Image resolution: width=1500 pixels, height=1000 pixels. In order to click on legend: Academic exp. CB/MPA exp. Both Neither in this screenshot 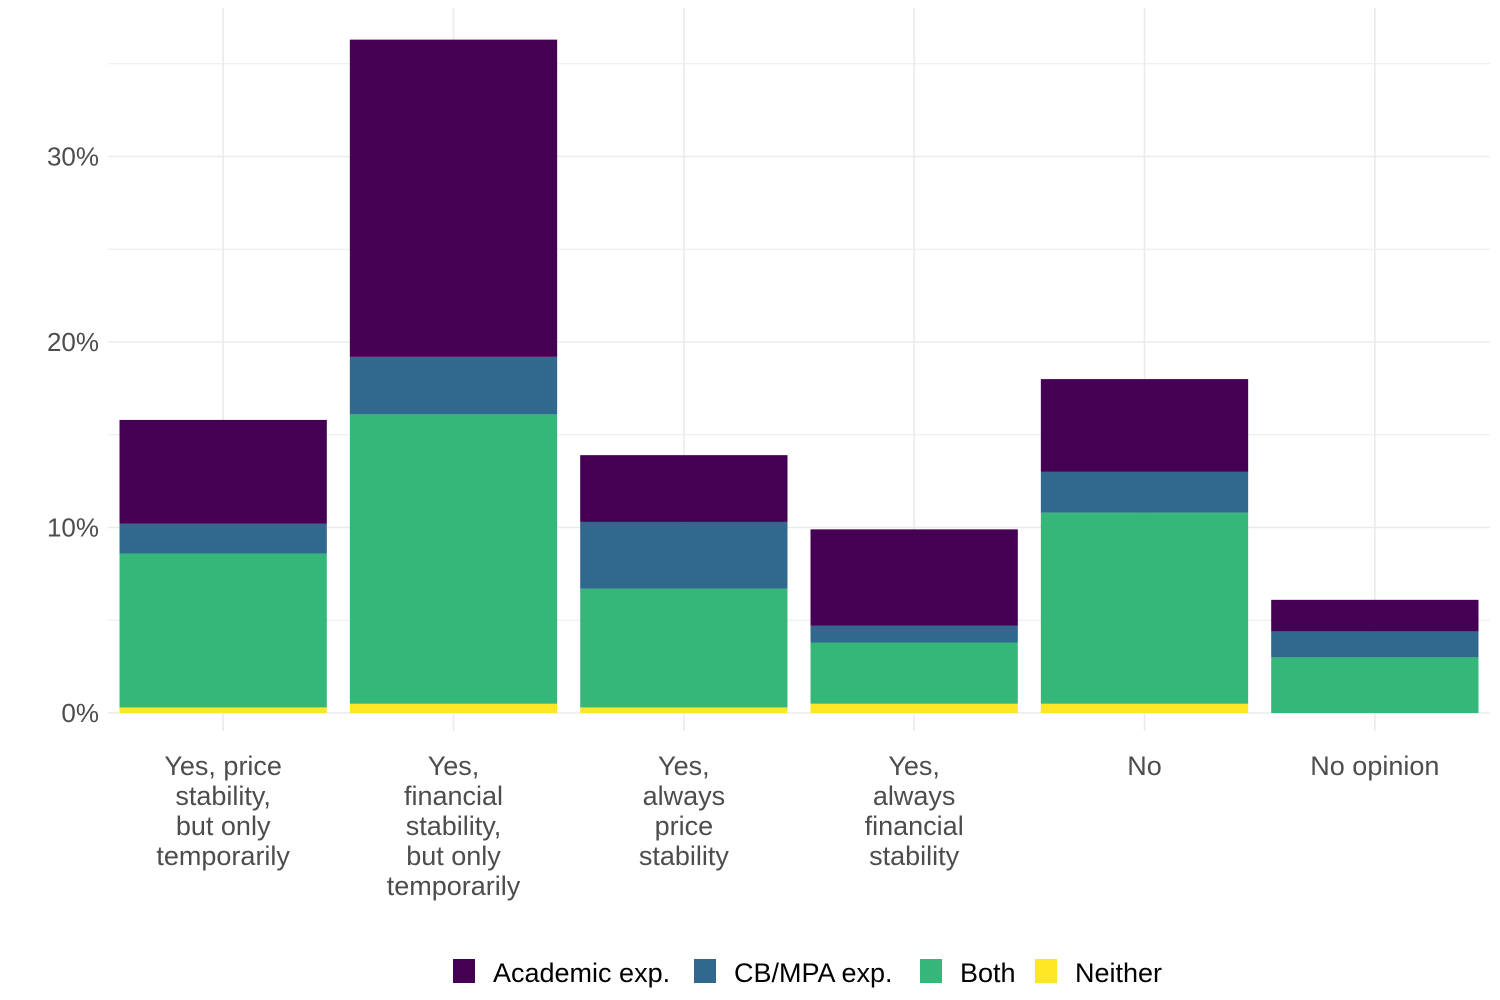, I will do `click(807, 973)`.